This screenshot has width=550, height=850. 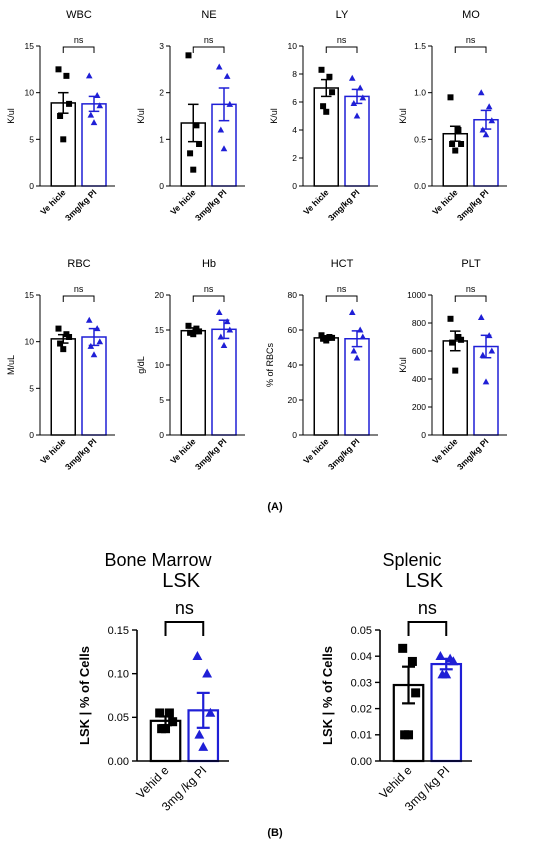 I want to click on panel-b-label: (B), so click(x=275, y=833).